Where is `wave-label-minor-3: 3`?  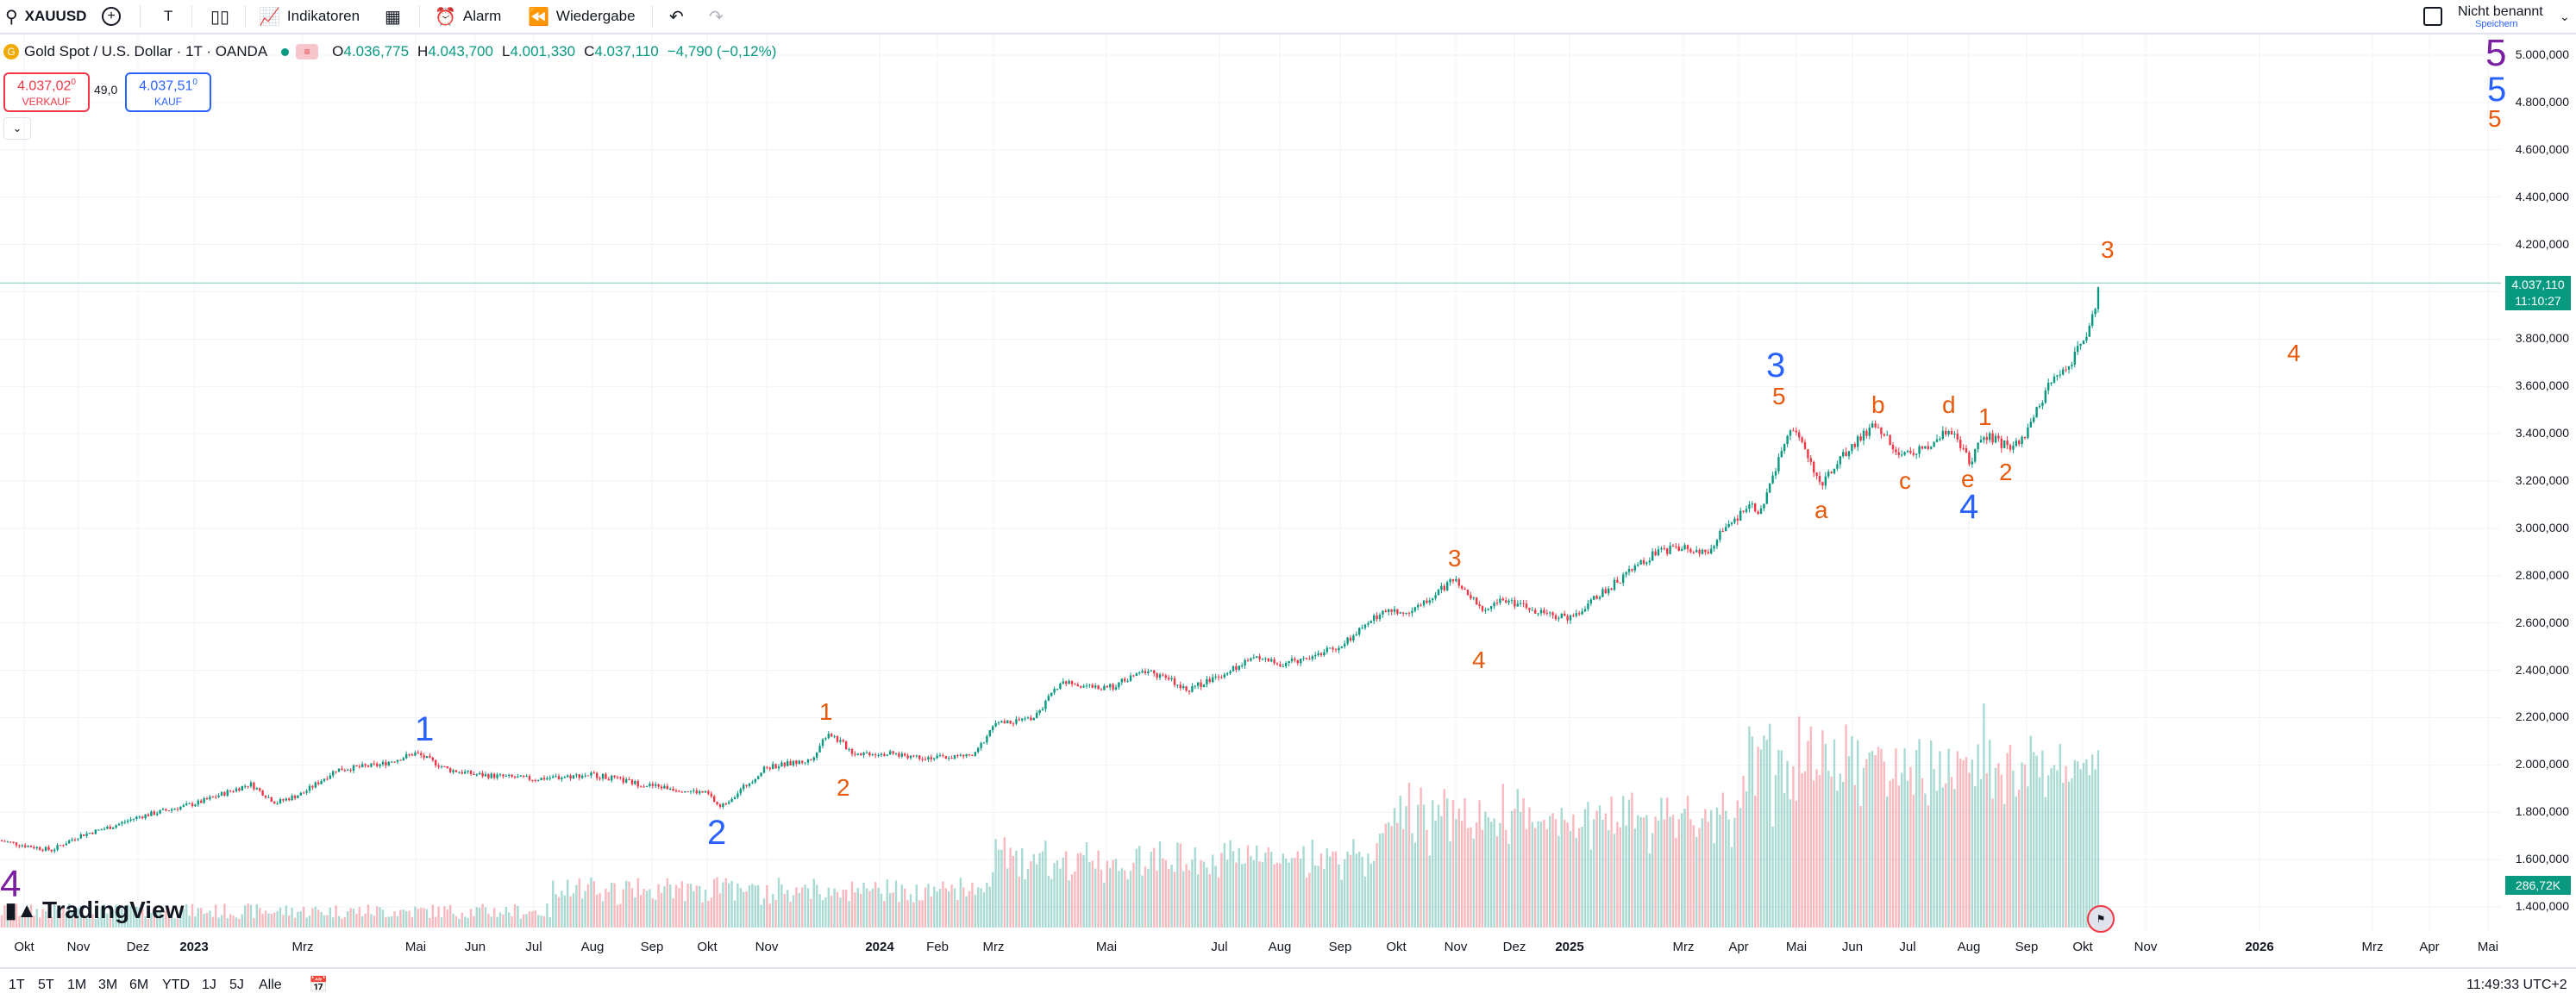
wave-label-minor-3: 3 is located at coordinates (1455, 558).